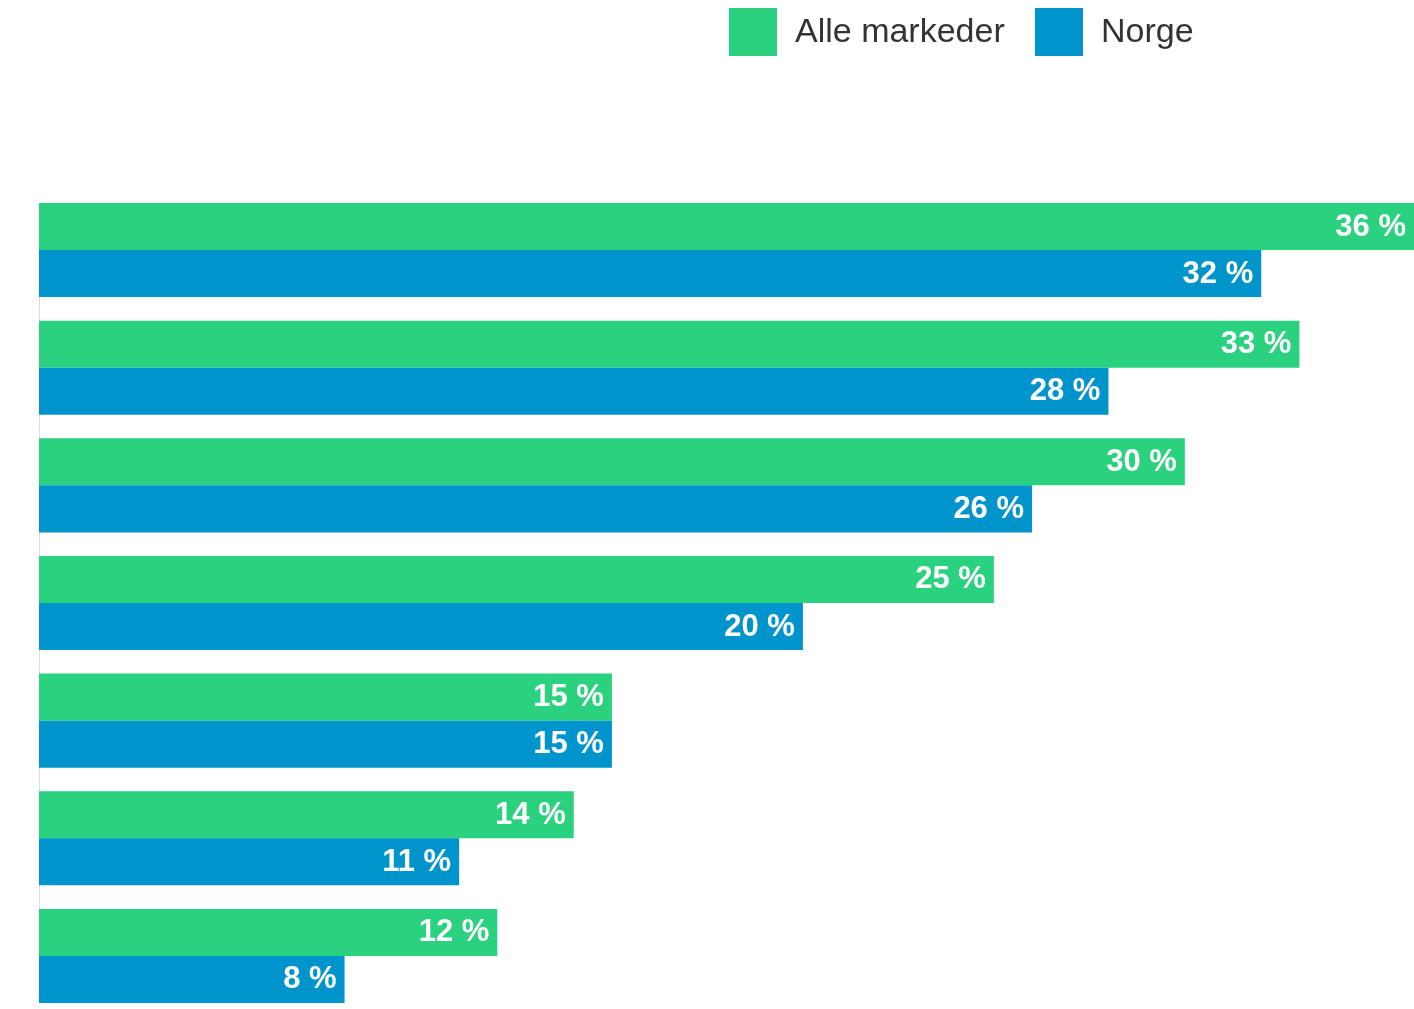  What do you see at coordinates (989, 507) in the screenshot?
I see `data-label: 26 %` at bounding box center [989, 507].